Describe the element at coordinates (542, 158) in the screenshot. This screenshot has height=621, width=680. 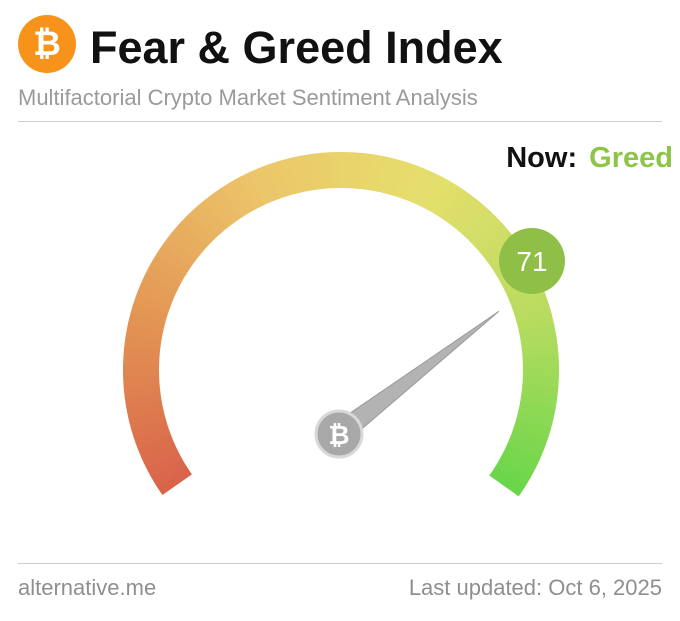
I see `now-label: Now:` at that location.